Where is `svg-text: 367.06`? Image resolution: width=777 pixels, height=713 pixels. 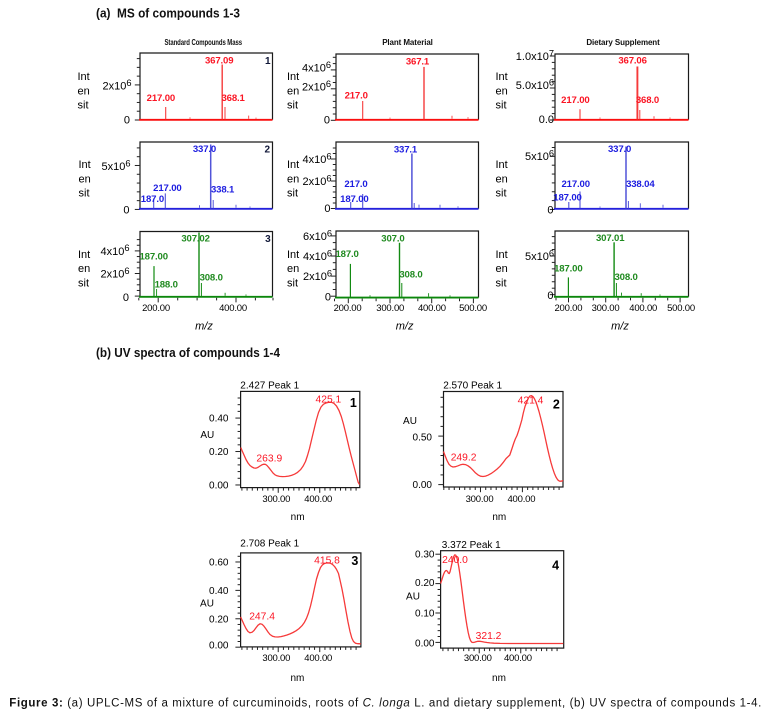
svg-text: 367.06 is located at coordinates (632, 61).